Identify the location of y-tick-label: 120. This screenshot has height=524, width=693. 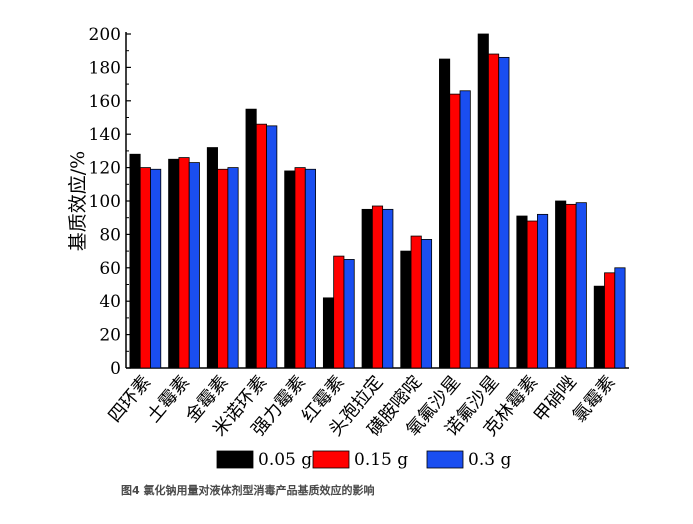
(105, 169).